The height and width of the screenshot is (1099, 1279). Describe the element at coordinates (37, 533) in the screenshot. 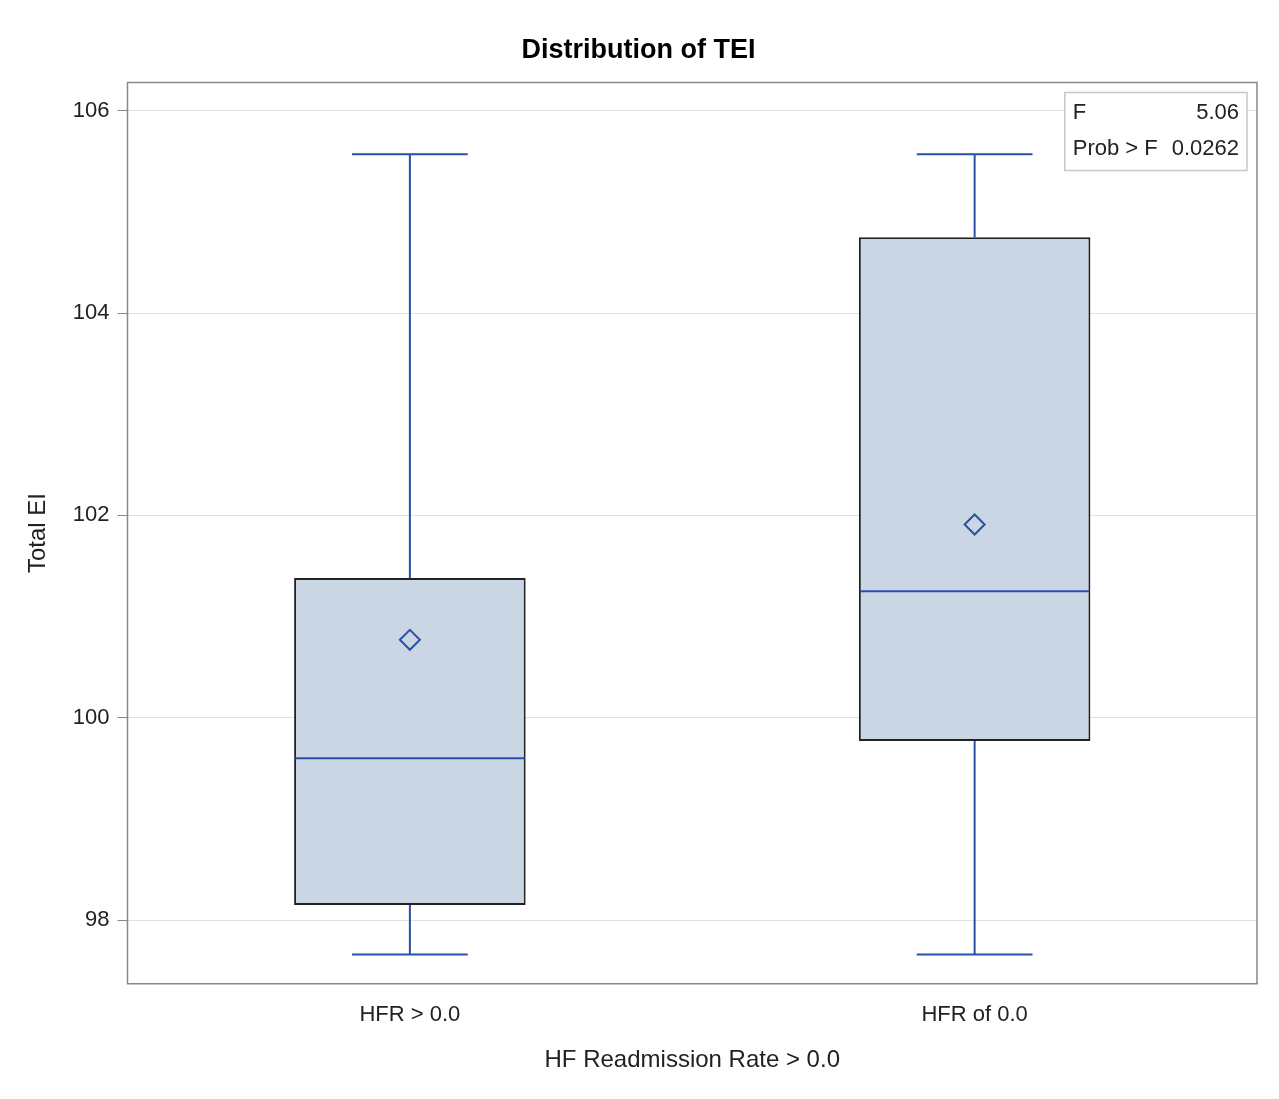

I see `y-axis-title: Total EI` at that location.